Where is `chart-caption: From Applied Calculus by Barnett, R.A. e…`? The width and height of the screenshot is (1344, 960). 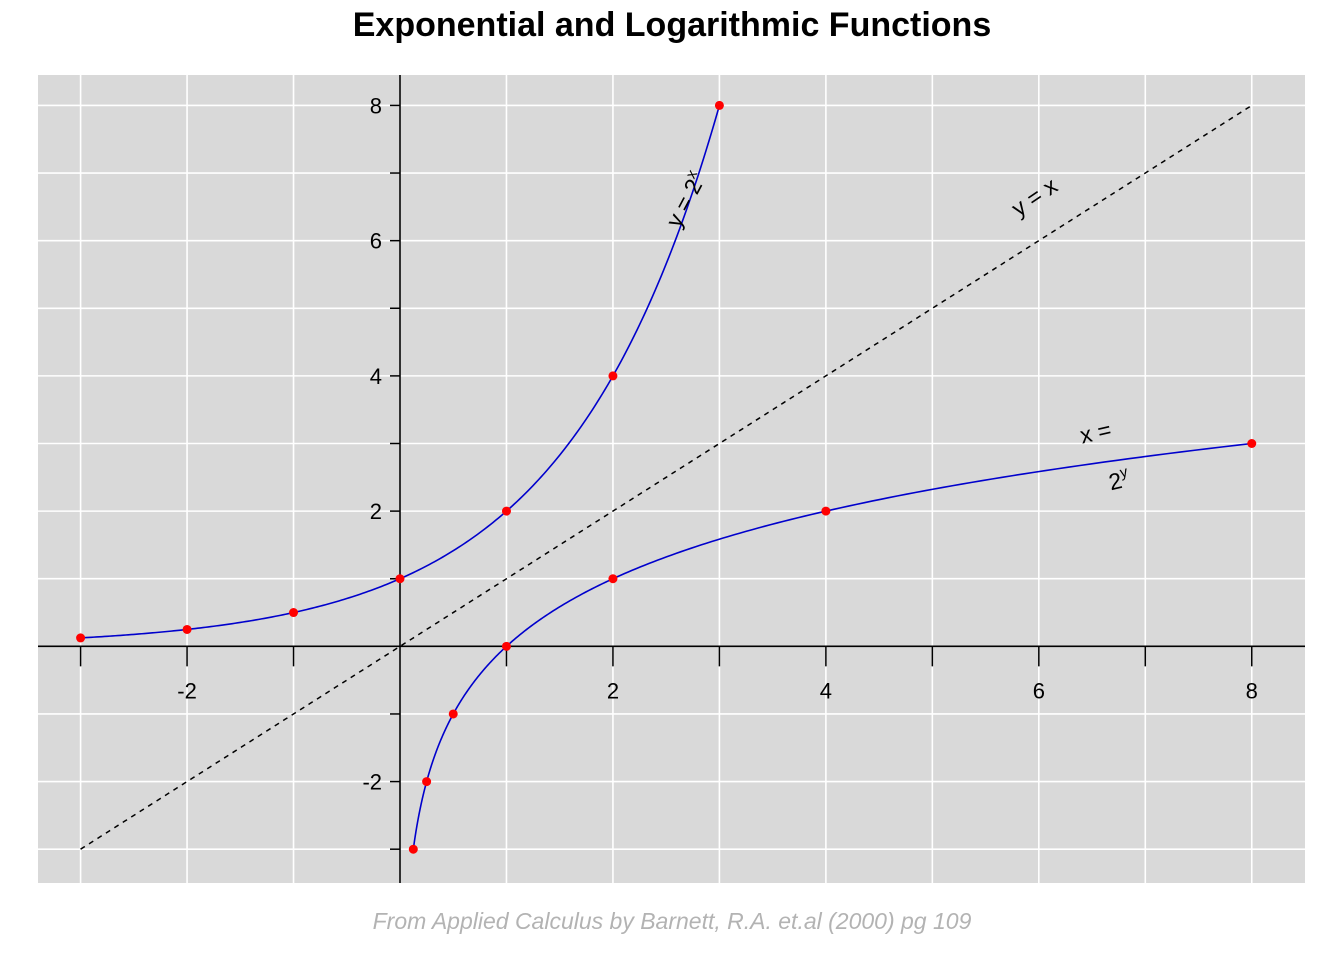
chart-caption: From Applied Calculus by Barnett, R.A. e… is located at coordinates (672, 921).